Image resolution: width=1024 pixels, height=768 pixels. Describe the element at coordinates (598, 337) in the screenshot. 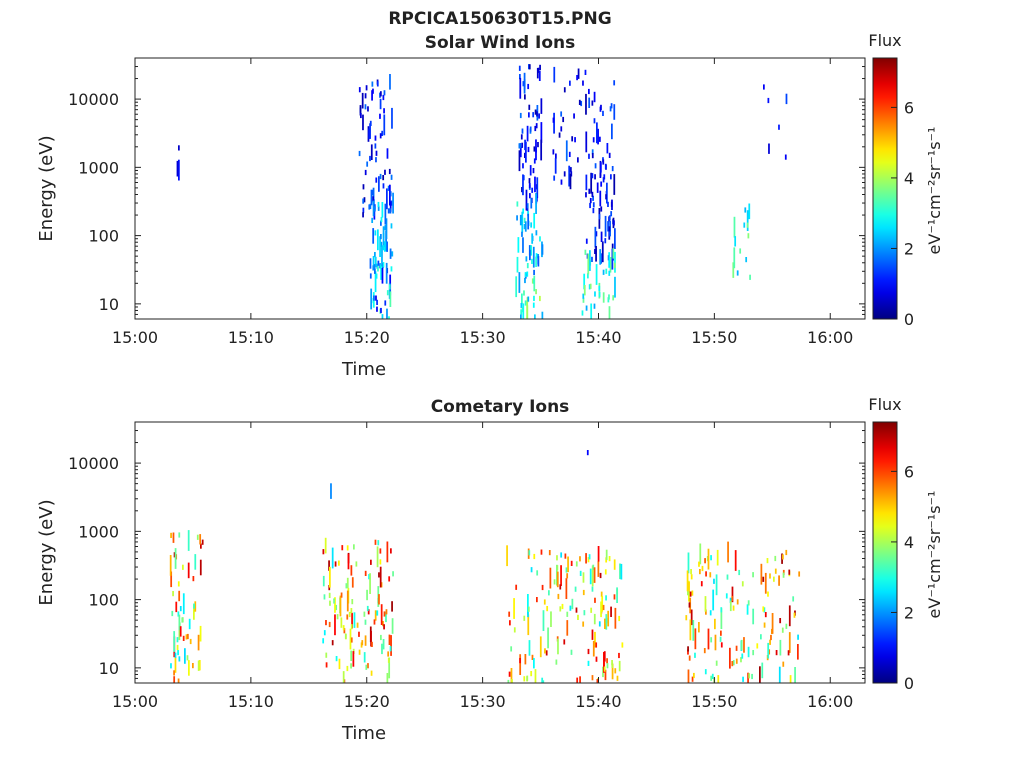

I see `x-tick-label: 15:40` at that location.